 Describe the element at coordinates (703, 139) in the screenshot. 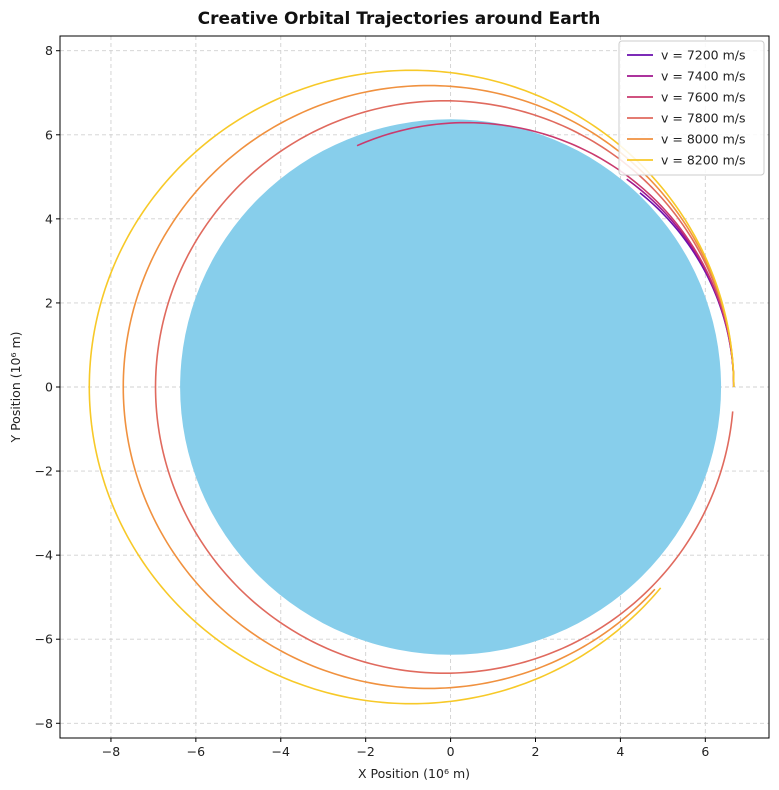

I see `legend-label-4: v = 8000 m/s` at that location.